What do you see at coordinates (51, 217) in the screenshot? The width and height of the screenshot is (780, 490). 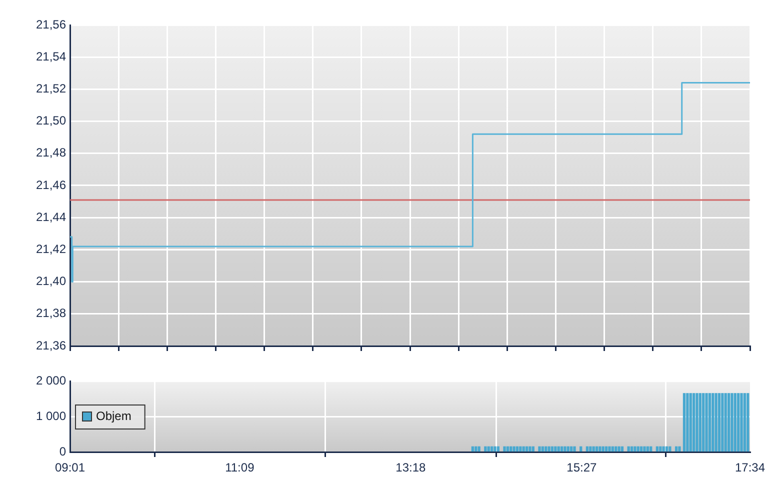 I see `y-tick-label: 21,44` at bounding box center [51, 217].